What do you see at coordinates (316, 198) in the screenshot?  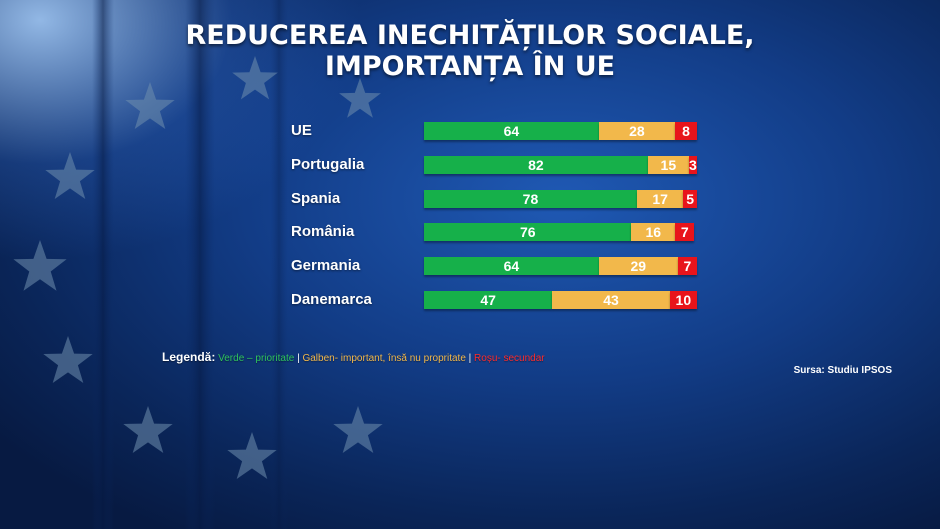 I see `row-label: Spania` at bounding box center [316, 198].